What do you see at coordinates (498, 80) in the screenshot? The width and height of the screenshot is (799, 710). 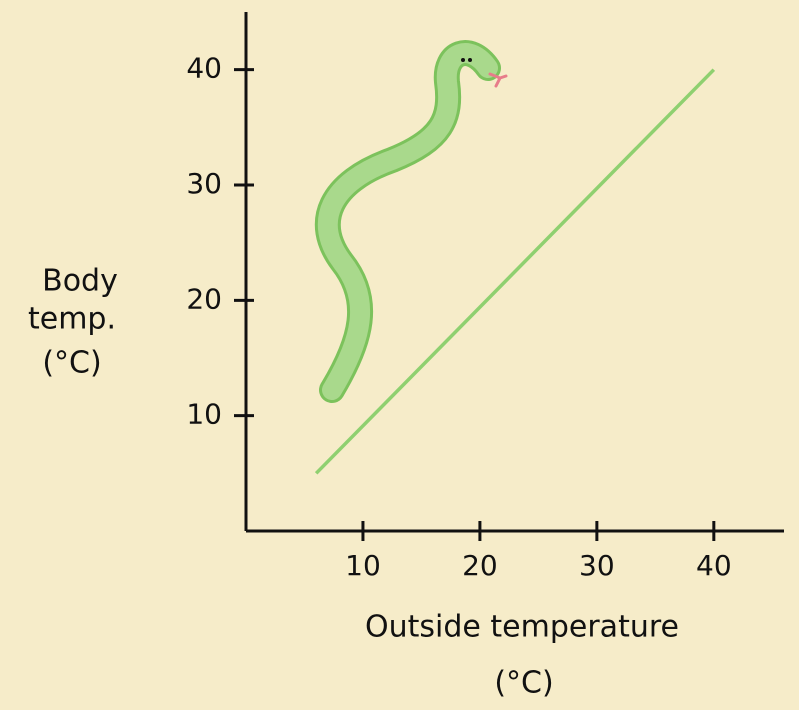 I see `snake-tongue` at bounding box center [498, 80].